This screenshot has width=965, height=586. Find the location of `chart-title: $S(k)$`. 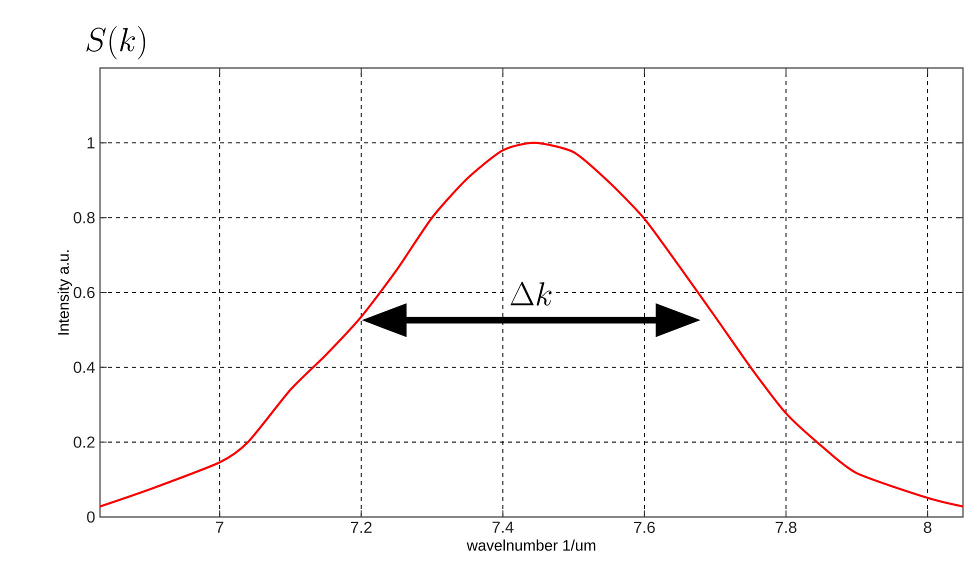

chart-title: $S(k)$ is located at coordinates (116, 43).